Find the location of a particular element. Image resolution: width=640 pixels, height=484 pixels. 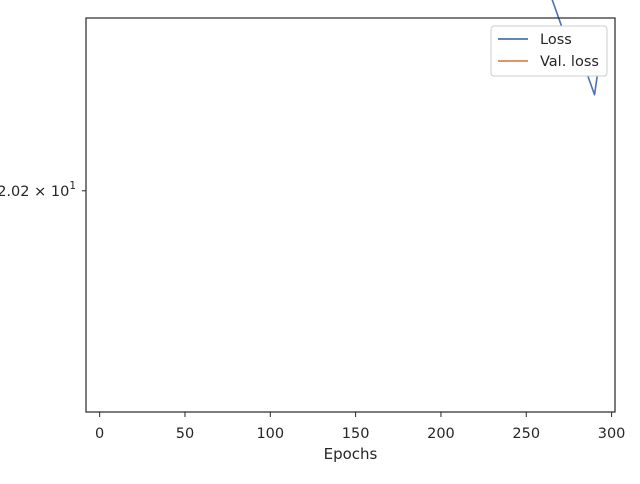

x-tick-label: 0 is located at coordinates (99, 434).